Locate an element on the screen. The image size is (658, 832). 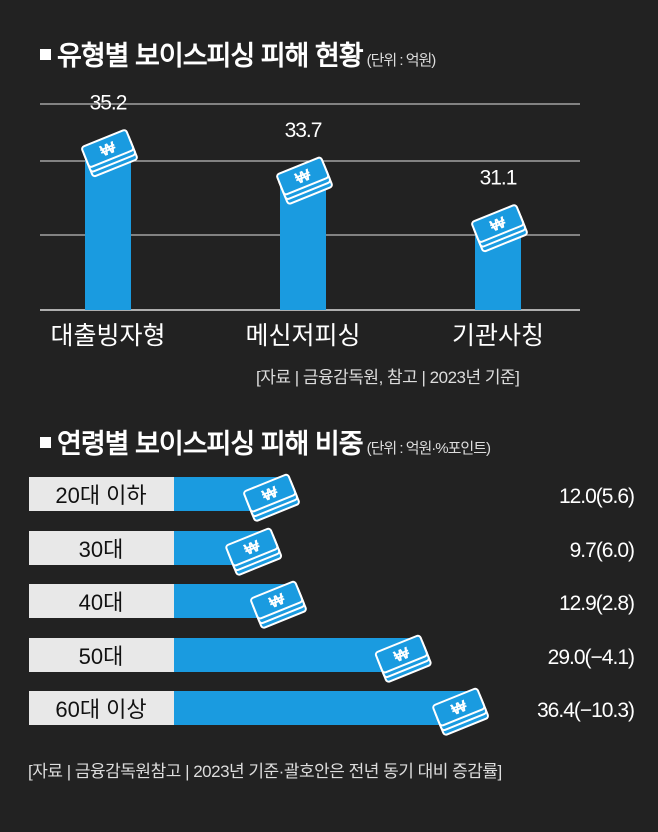
category-label: 대출빙자형 is located at coordinates (107, 336).